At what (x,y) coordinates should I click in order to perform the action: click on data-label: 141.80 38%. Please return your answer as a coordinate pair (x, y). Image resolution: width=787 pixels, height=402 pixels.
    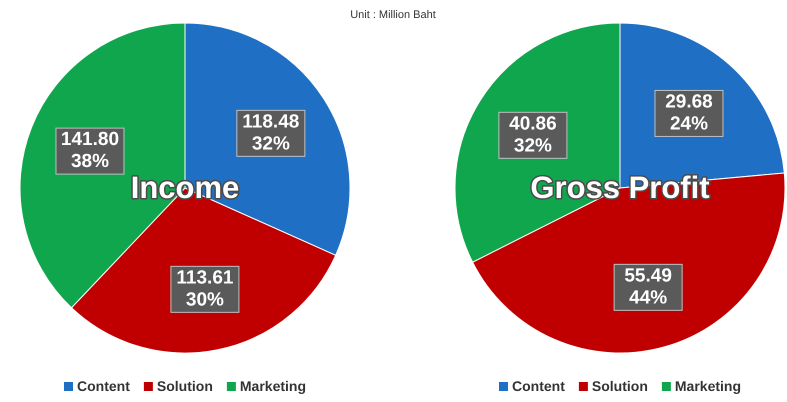
    Looking at the image, I should click on (90, 150).